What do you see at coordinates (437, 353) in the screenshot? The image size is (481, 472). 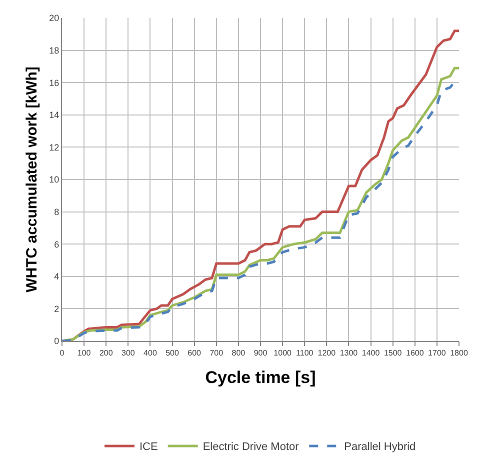 I see `x-tick-label: 1700` at bounding box center [437, 353].